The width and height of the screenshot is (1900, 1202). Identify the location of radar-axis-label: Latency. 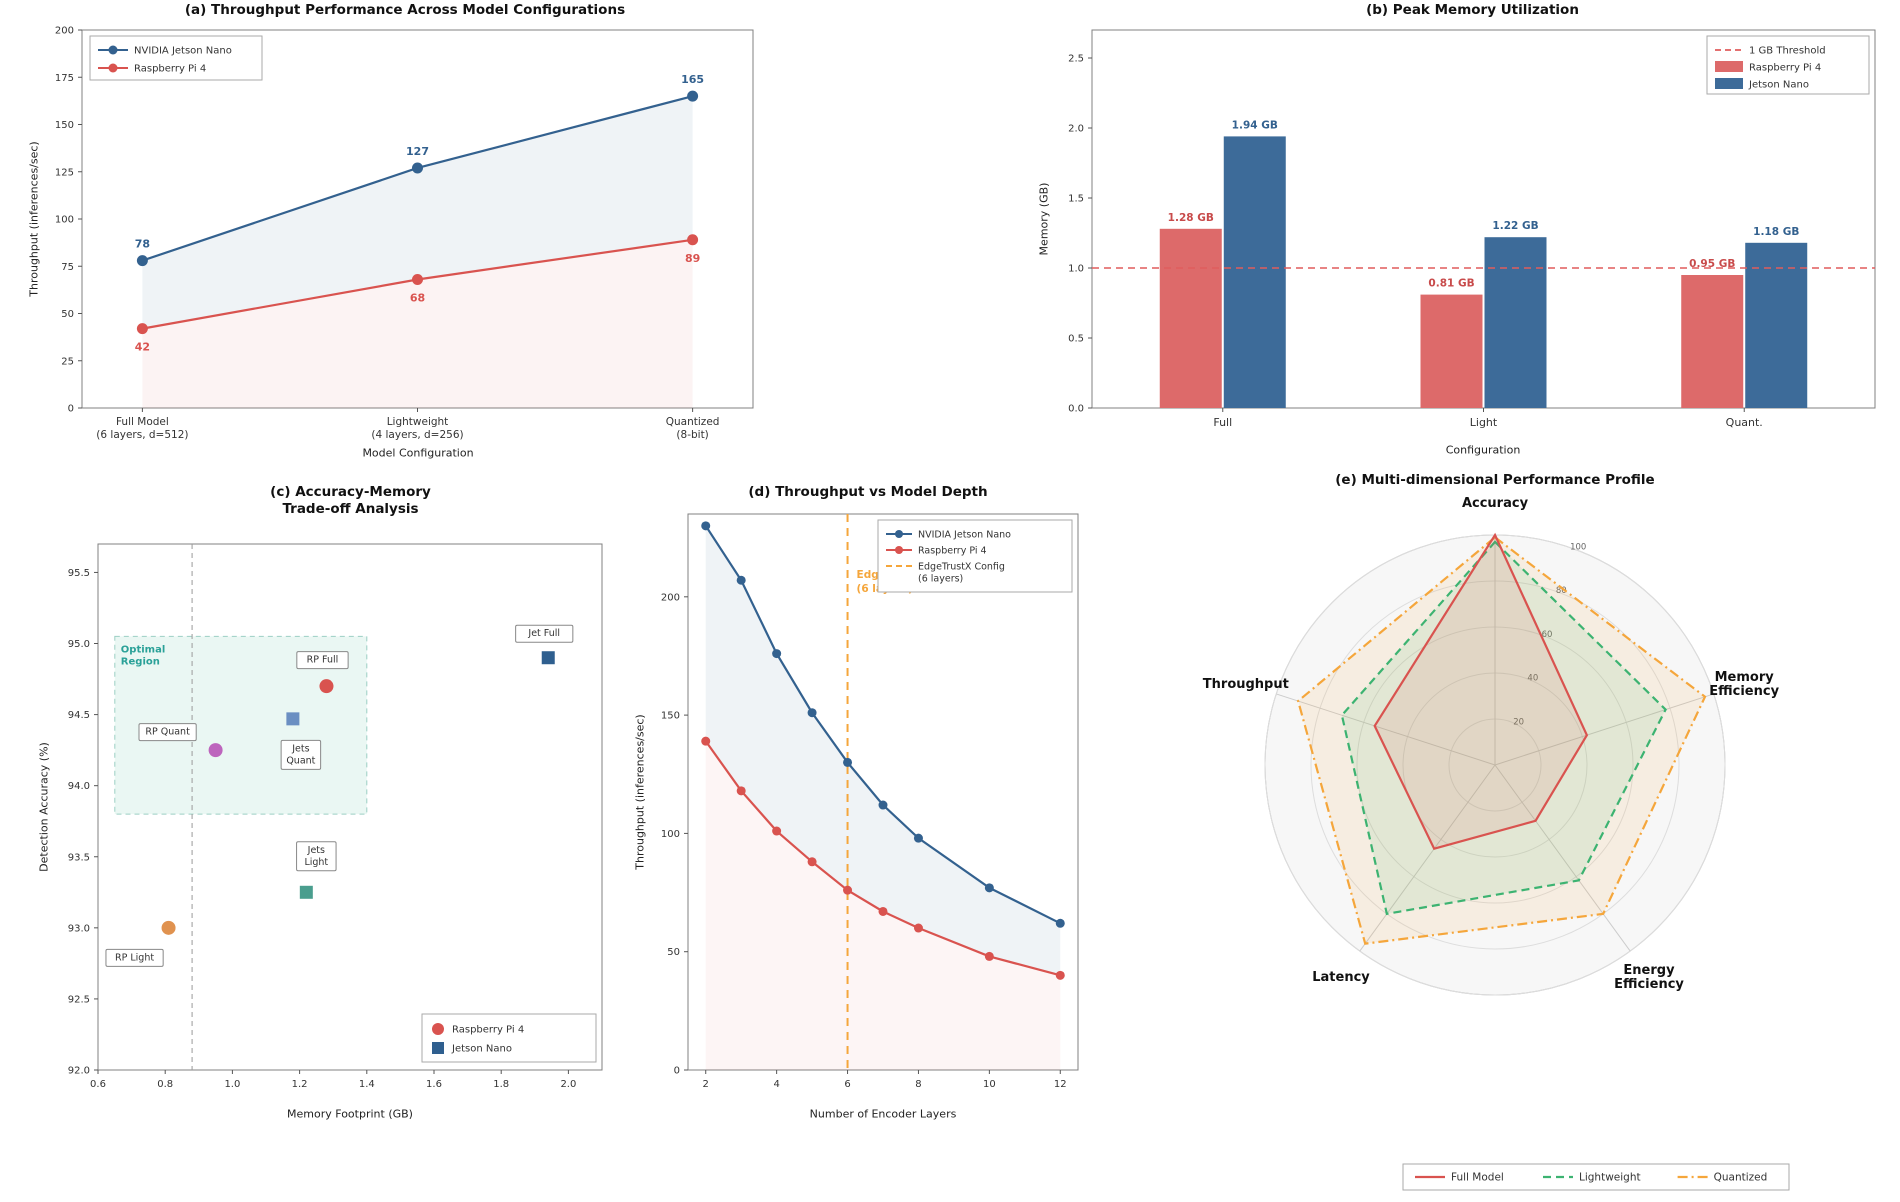
(1341, 977).